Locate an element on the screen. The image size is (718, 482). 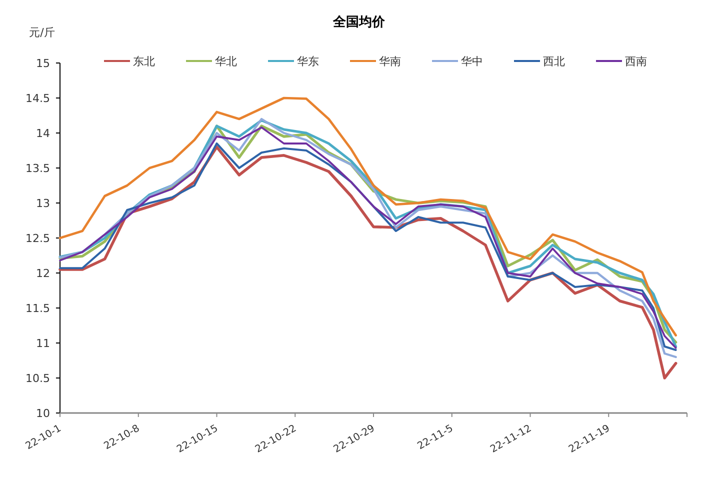
y-tick-label: 11.5 is located at coordinates (38, 308).